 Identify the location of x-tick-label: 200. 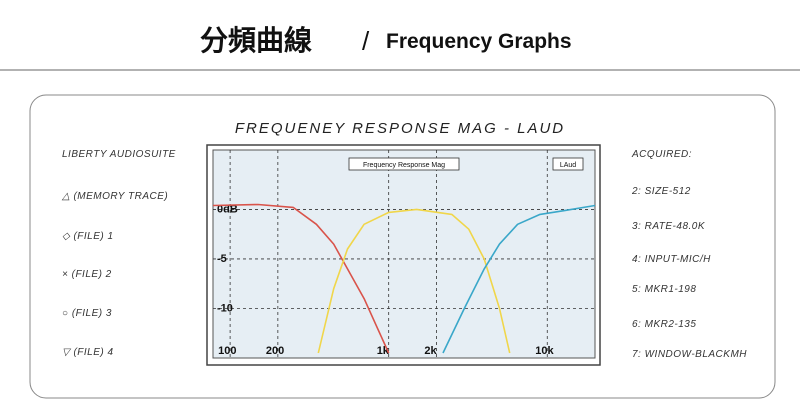
(275, 351).